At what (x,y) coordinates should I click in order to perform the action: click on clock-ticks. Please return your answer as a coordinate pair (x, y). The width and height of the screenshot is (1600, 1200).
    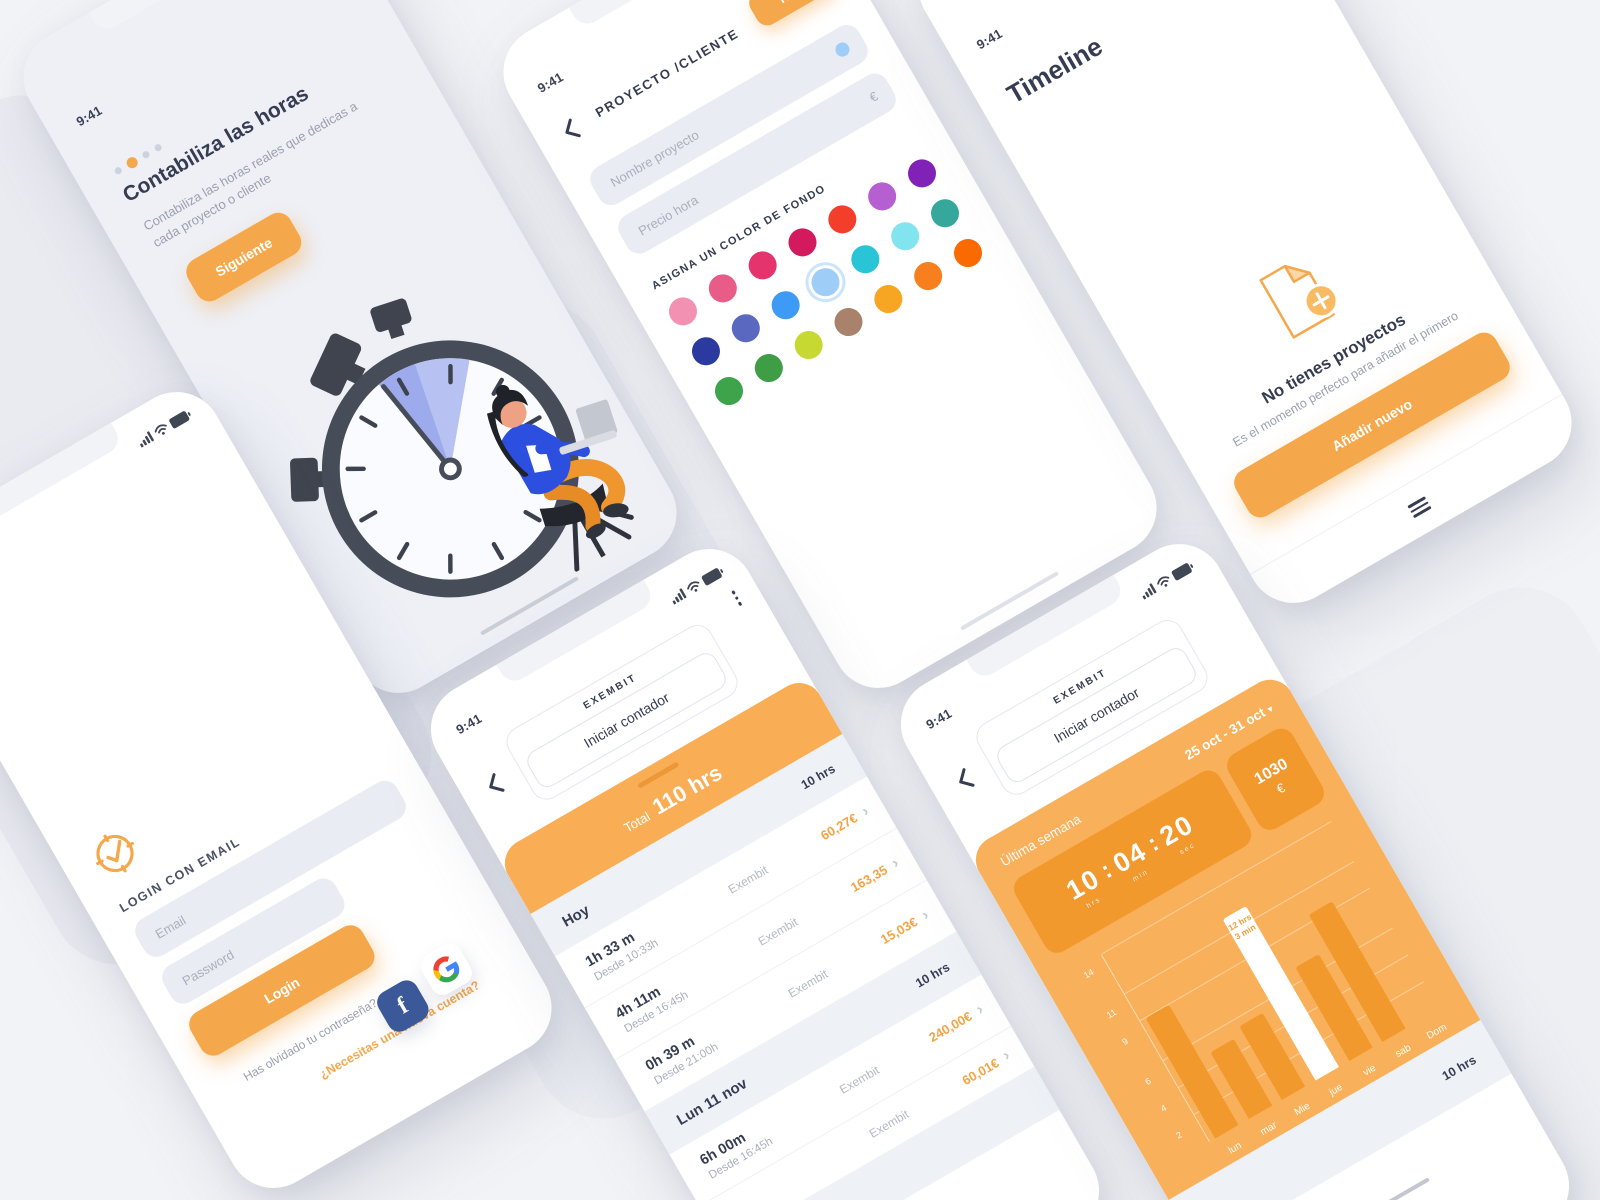
    Looking at the image, I should click on (450, 468).